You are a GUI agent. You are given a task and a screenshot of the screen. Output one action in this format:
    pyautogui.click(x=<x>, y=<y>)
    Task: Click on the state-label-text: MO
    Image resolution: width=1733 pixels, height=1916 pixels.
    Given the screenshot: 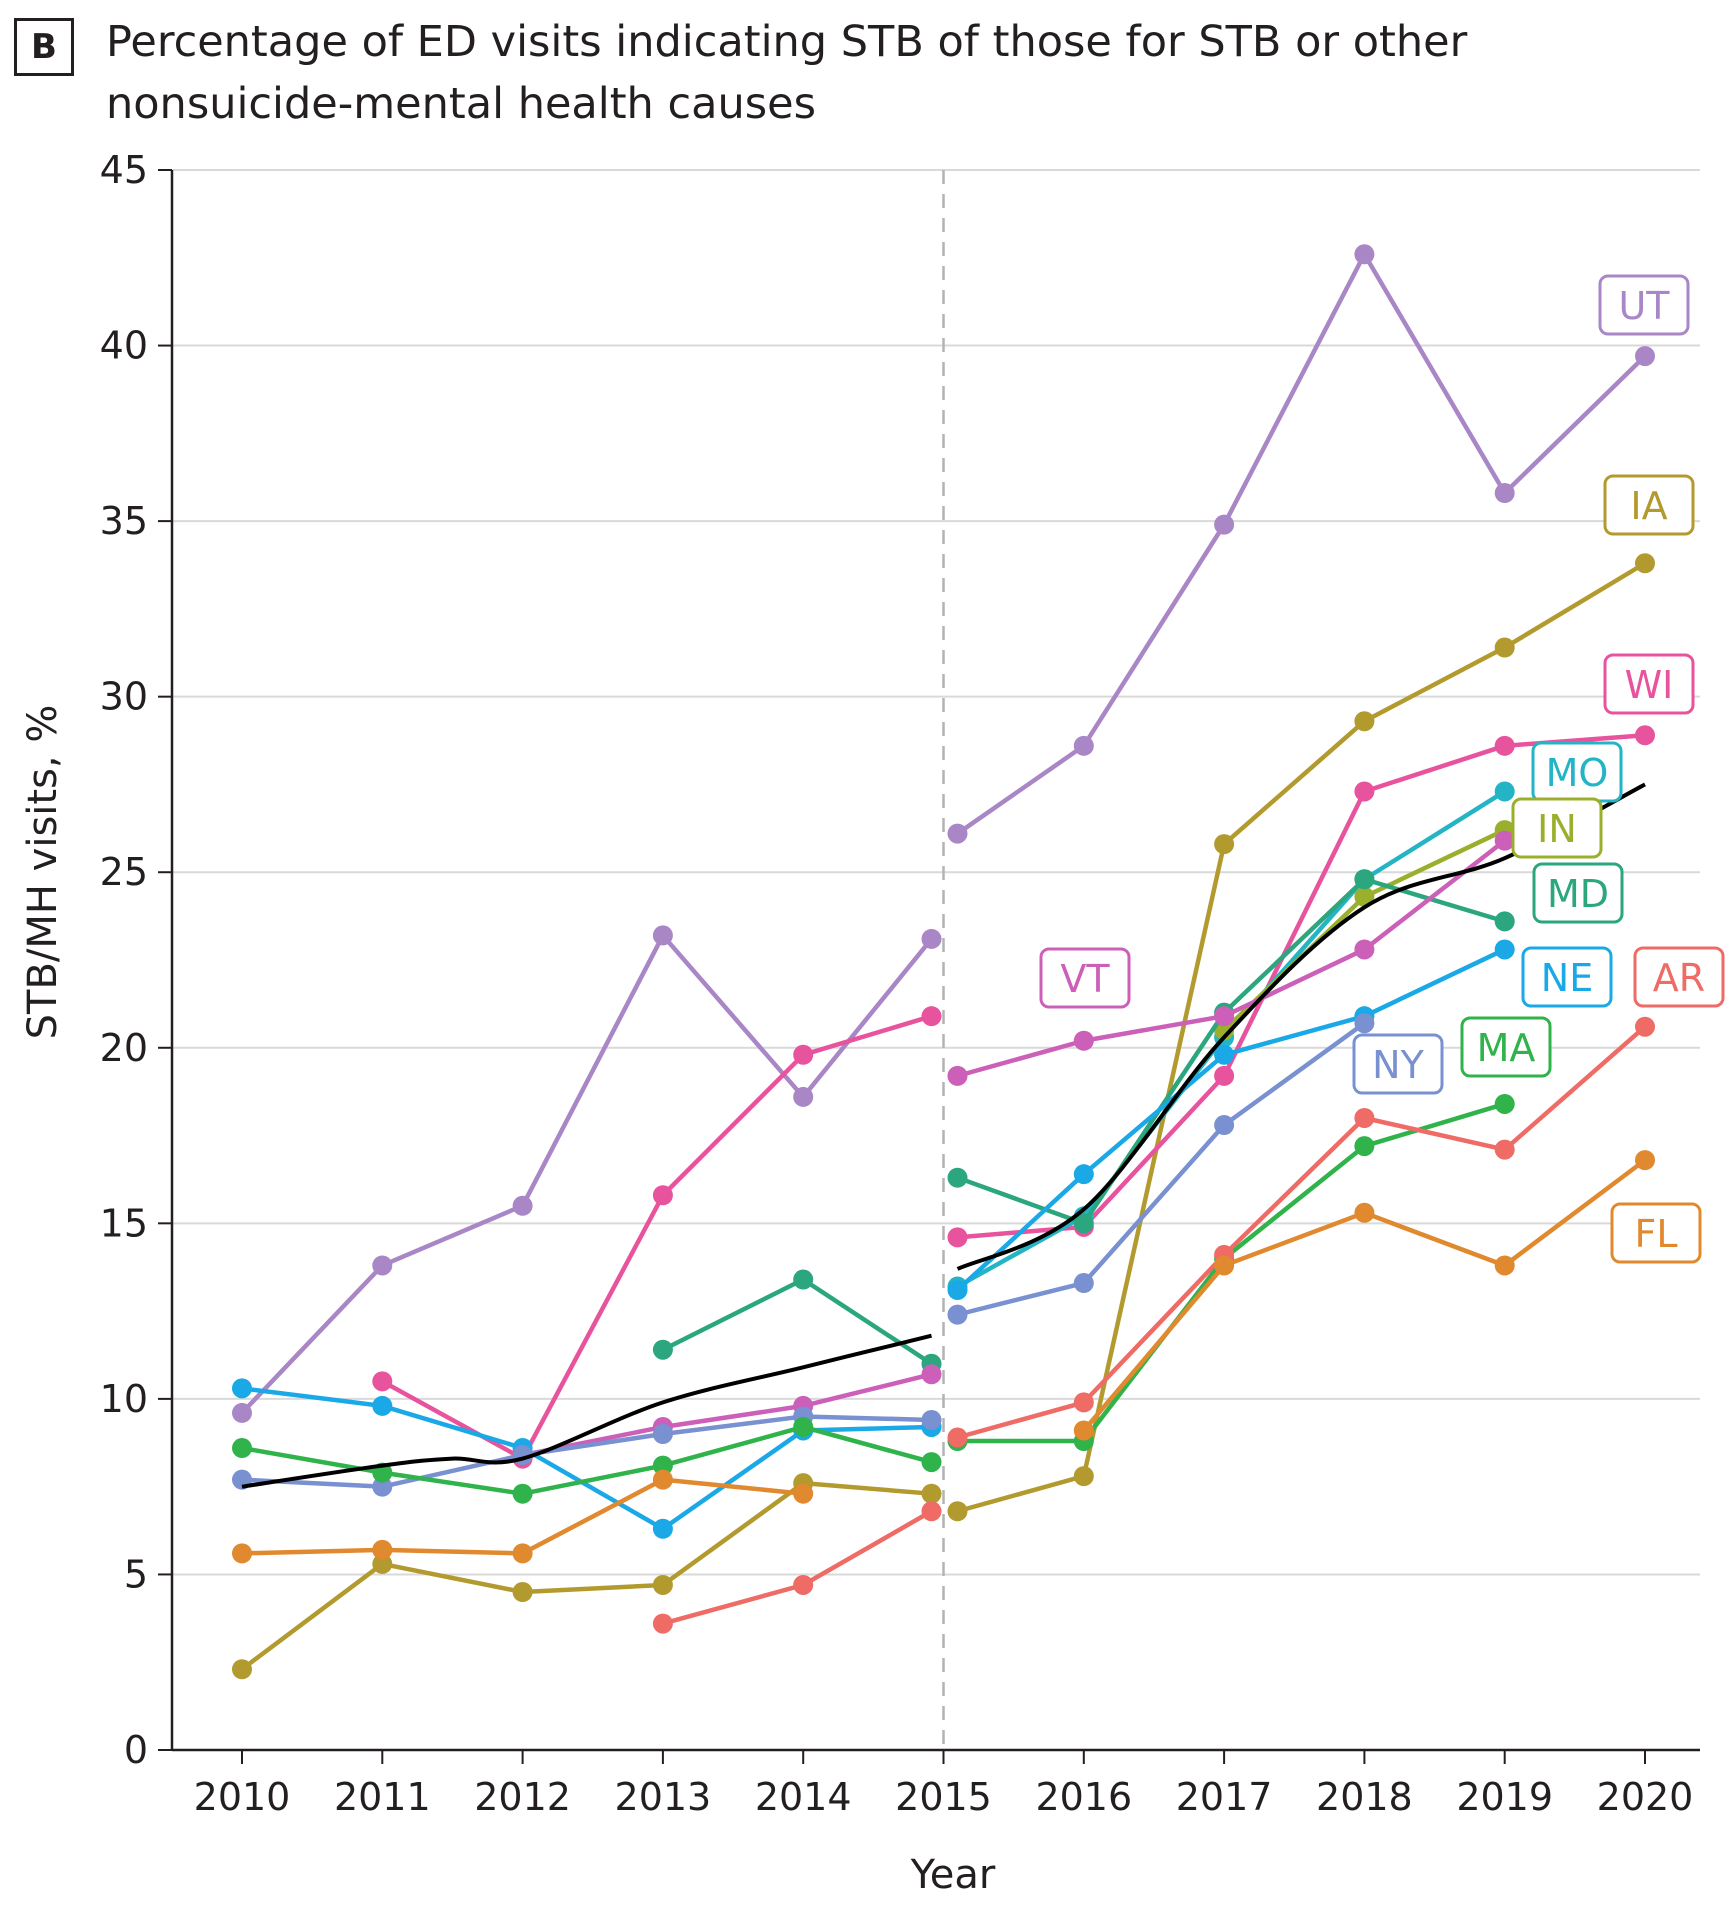 What is the action you would take?
    pyautogui.click(x=1577, y=773)
    